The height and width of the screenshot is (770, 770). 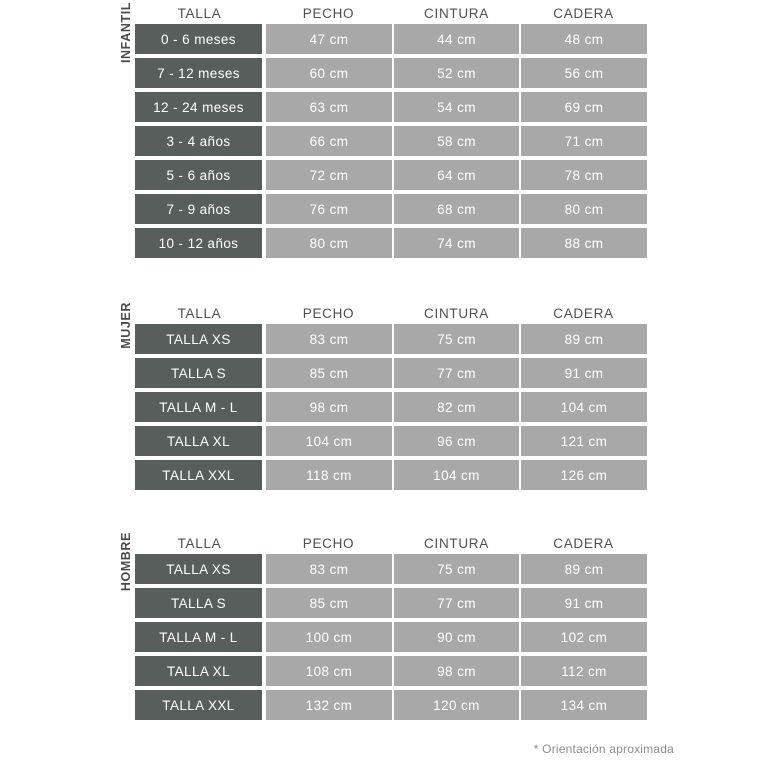 What do you see at coordinates (328, 107) in the screenshot?
I see `cell-pecho: 63 cm` at bounding box center [328, 107].